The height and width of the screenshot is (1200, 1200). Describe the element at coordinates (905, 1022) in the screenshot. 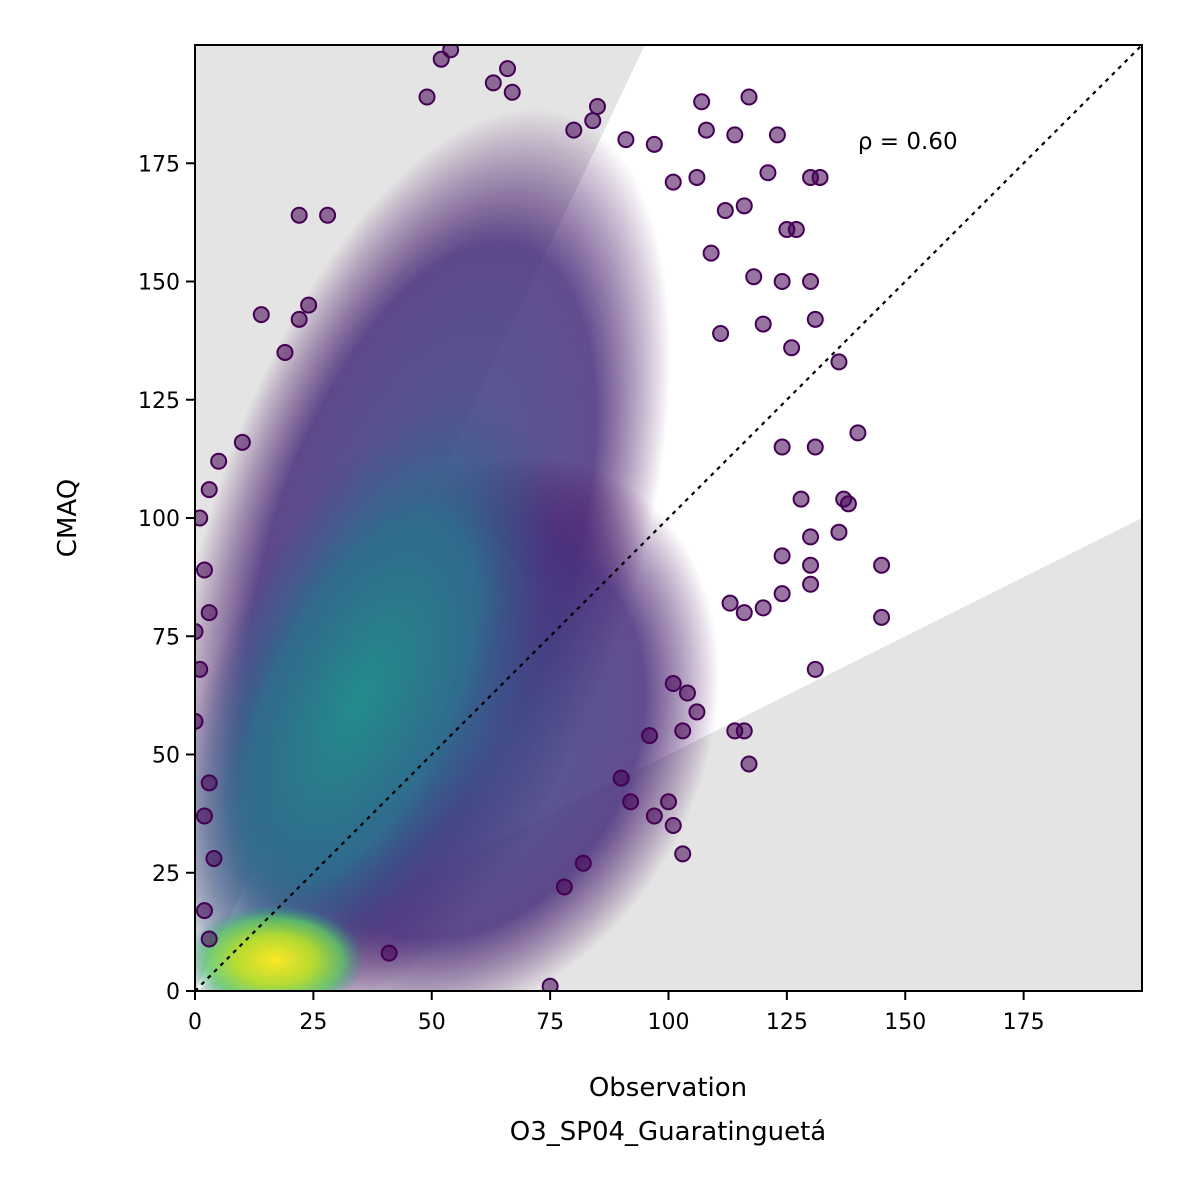

I see `x-tick-label: 150` at that location.